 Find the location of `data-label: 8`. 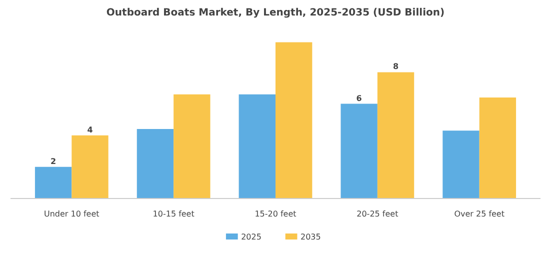

data-label: 8 is located at coordinates (395, 67).